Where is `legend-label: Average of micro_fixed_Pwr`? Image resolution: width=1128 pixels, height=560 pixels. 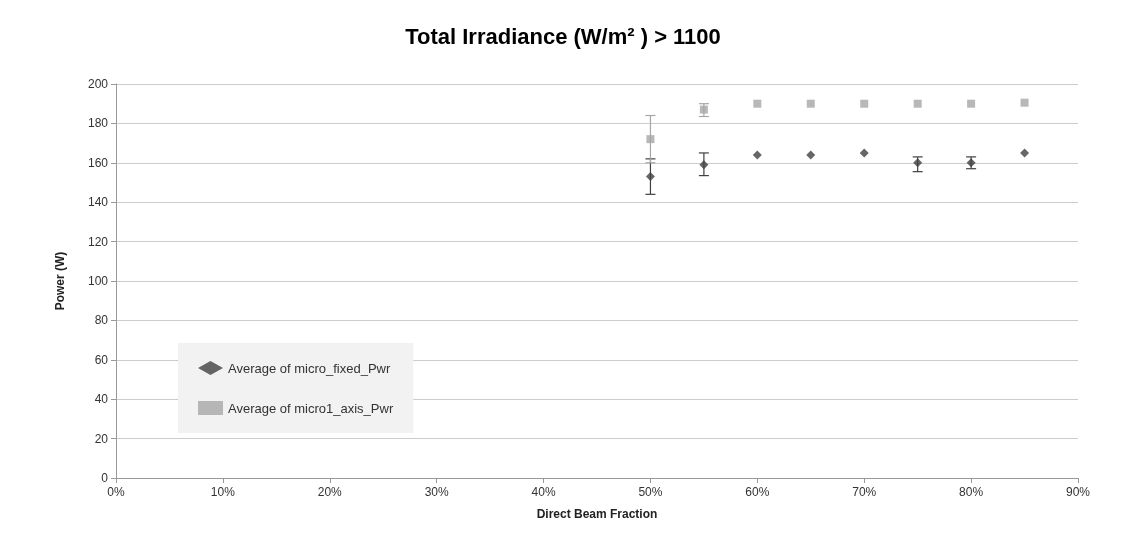
legend-label: Average of micro_fixed_Pwr is located at coordinates (310, 368).